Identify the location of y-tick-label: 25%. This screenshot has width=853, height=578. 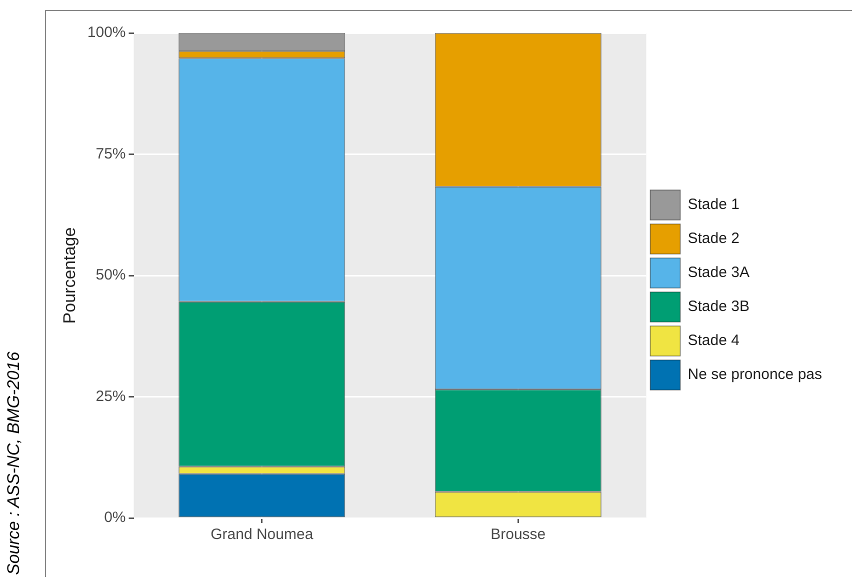
(111, 396).